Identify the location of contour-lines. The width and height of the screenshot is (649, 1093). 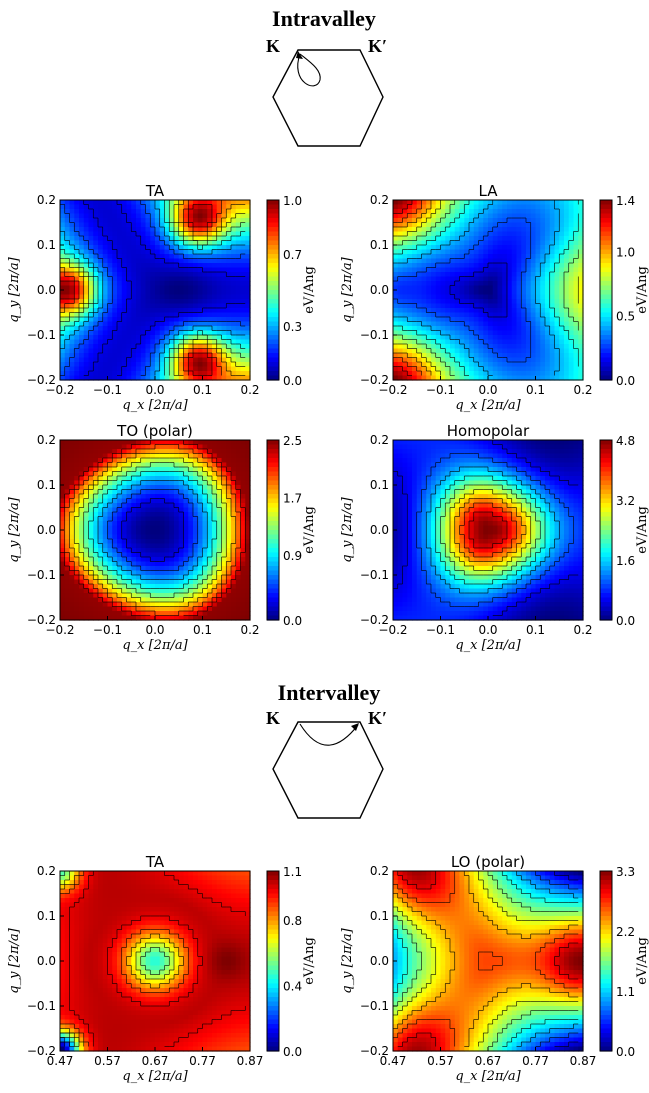
(486, 288).